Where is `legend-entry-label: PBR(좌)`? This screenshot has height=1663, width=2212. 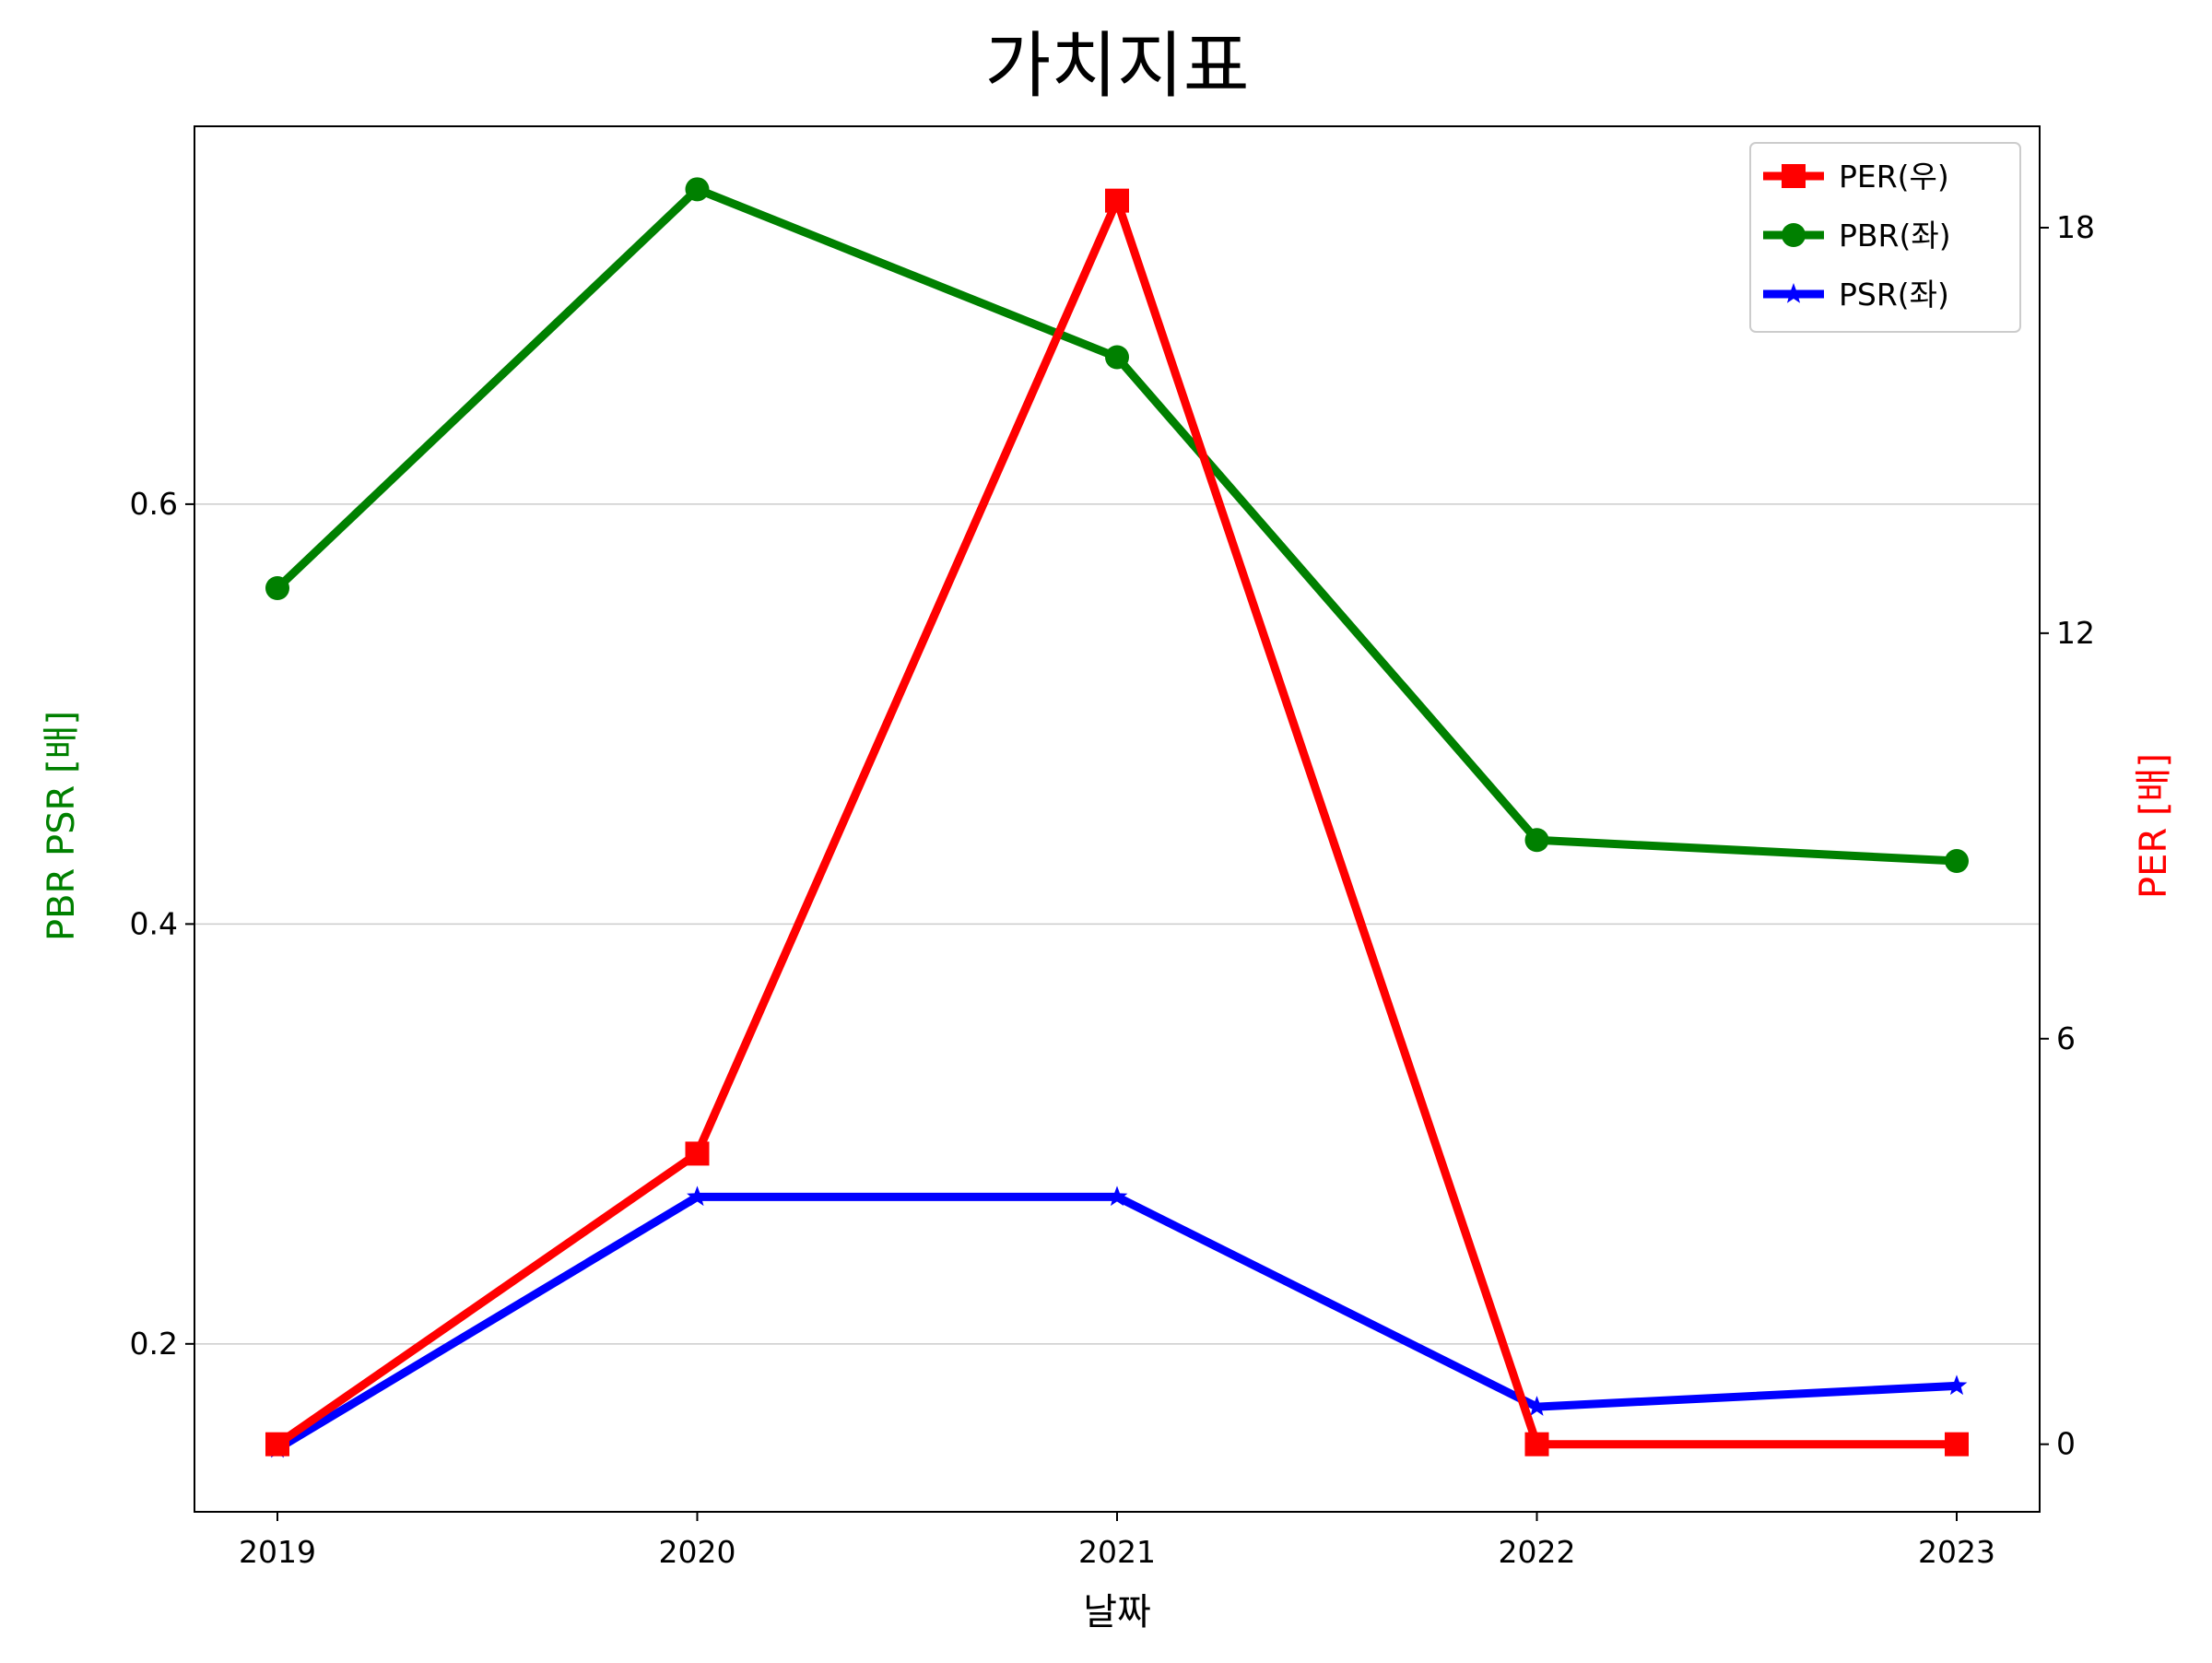 legend-entry-label: PBR(좌) is located at coordinates (1895, 236).